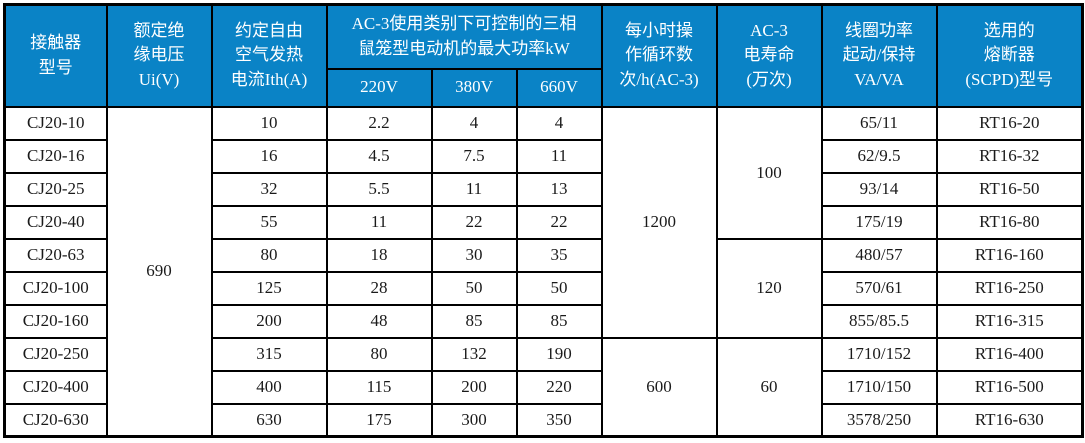 This screenshot has width=1085, height=443. I want to click on cell-power-380v: 30, so click(474, 255).